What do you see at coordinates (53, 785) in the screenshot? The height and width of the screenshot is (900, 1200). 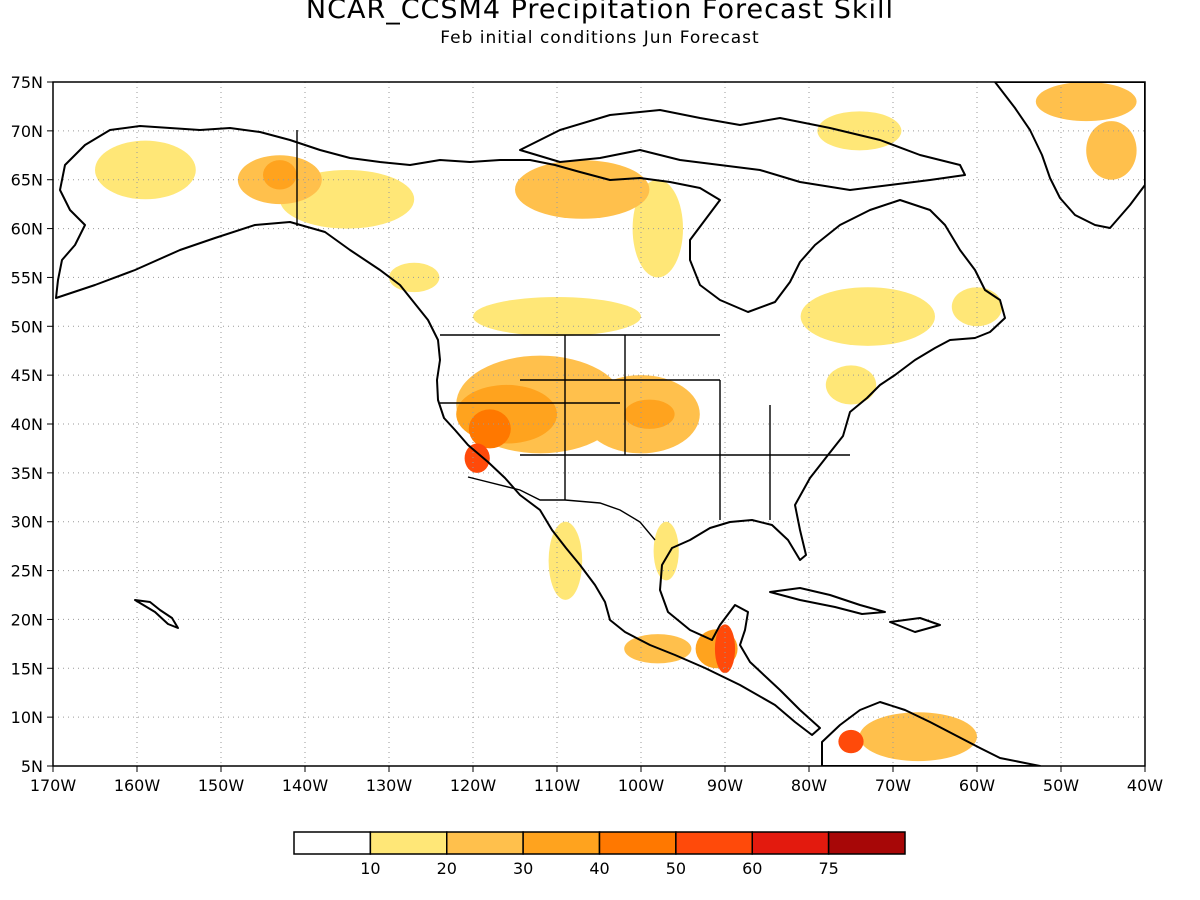 I see `lon-tick-label: 170W` at bounding box center [53, 785].